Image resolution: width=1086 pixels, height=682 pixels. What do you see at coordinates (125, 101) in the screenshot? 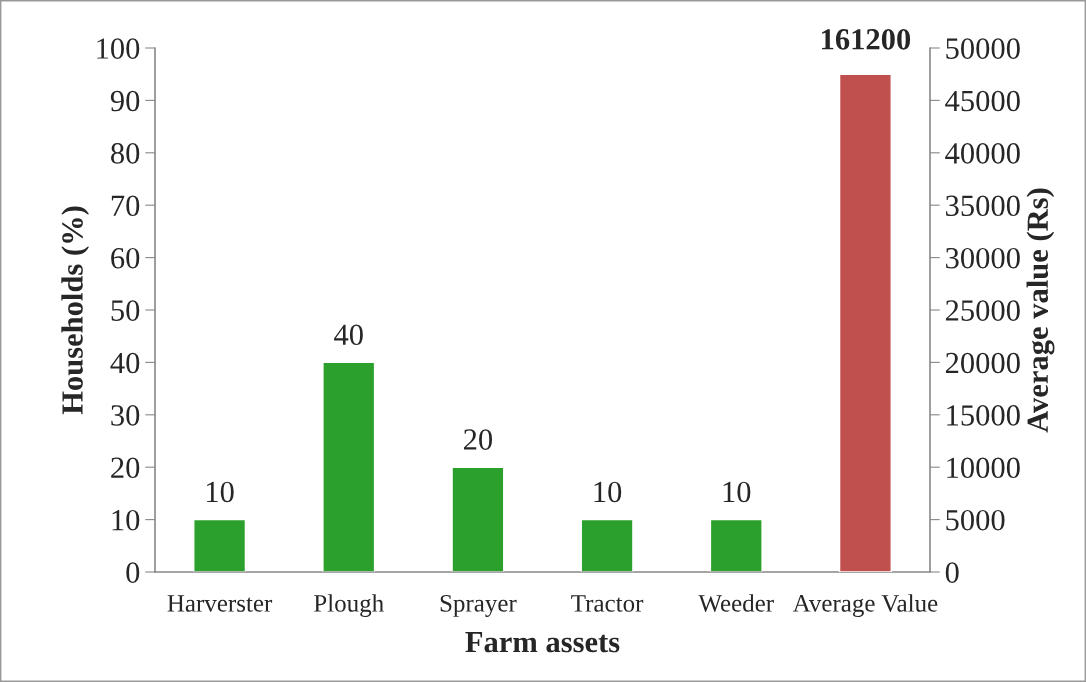
I see `y-tick-label: 90` at bounding box center [125, 101].